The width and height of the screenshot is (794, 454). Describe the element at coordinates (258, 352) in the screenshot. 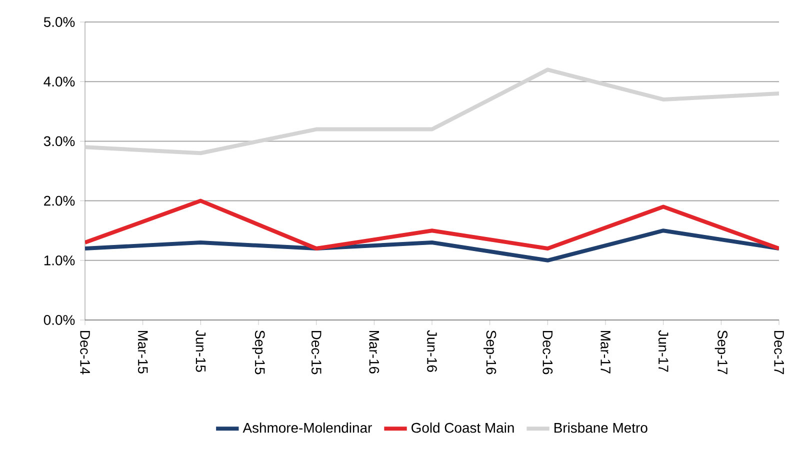

I see `x-tick-label: Sep-15` at that location.